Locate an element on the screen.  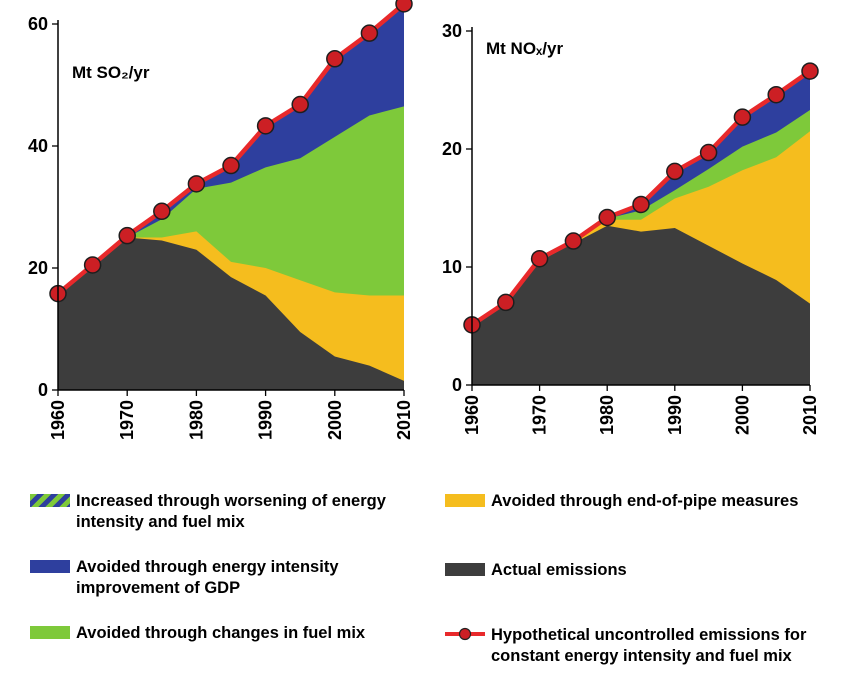
legend-swatch-end-of-pipe is located at coordinates (465, 500).